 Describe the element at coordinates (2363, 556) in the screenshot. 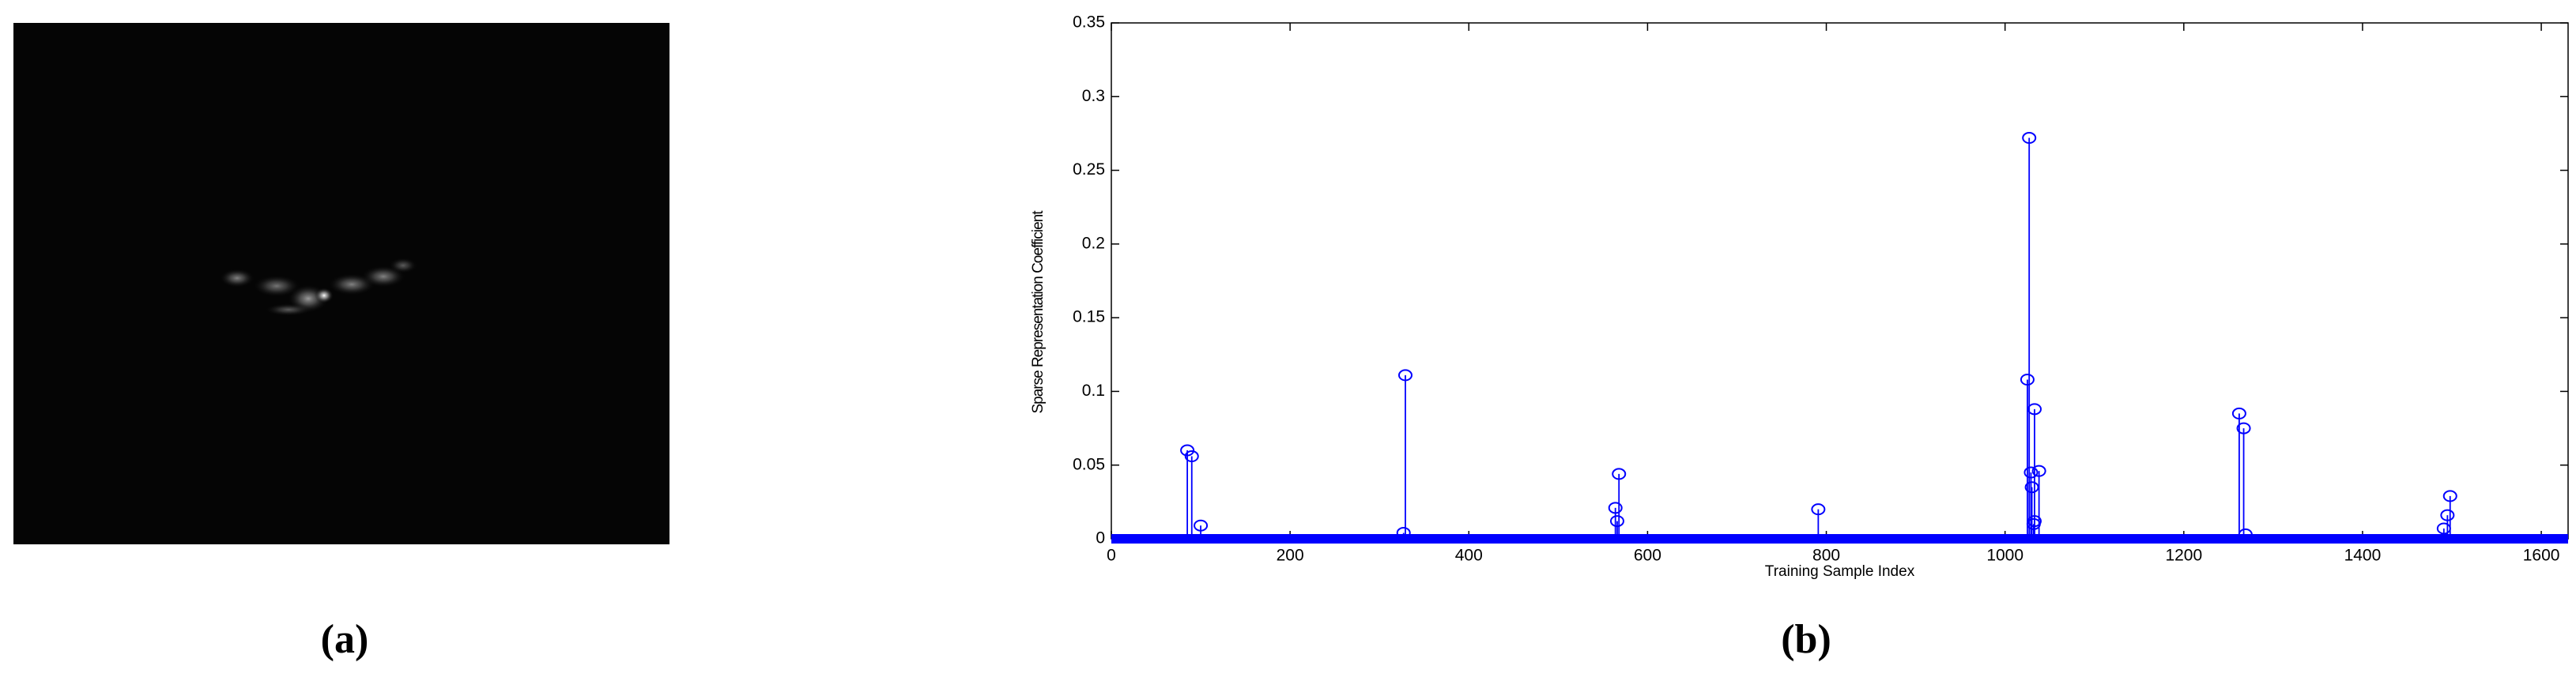

I see `x-tick-label: 1400` at that location.